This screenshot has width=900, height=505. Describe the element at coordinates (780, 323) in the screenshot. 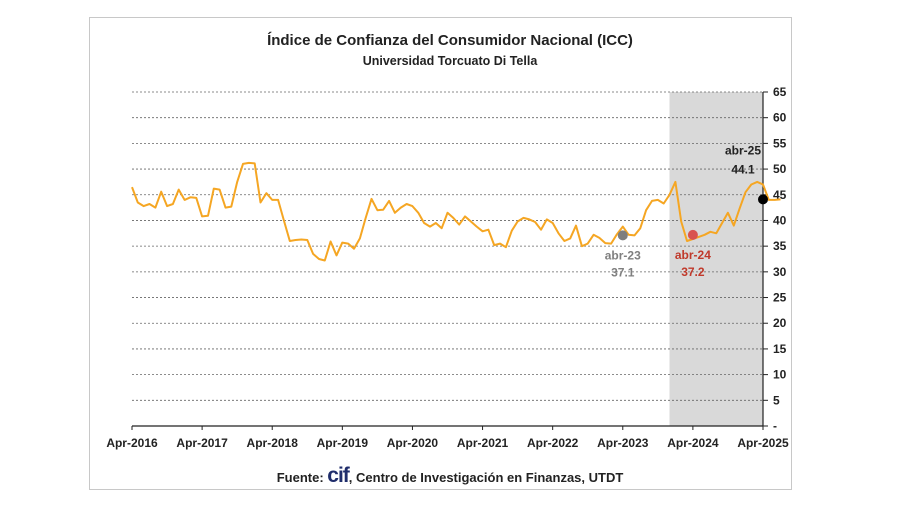

I see `y-tick-label: 20` at that location.